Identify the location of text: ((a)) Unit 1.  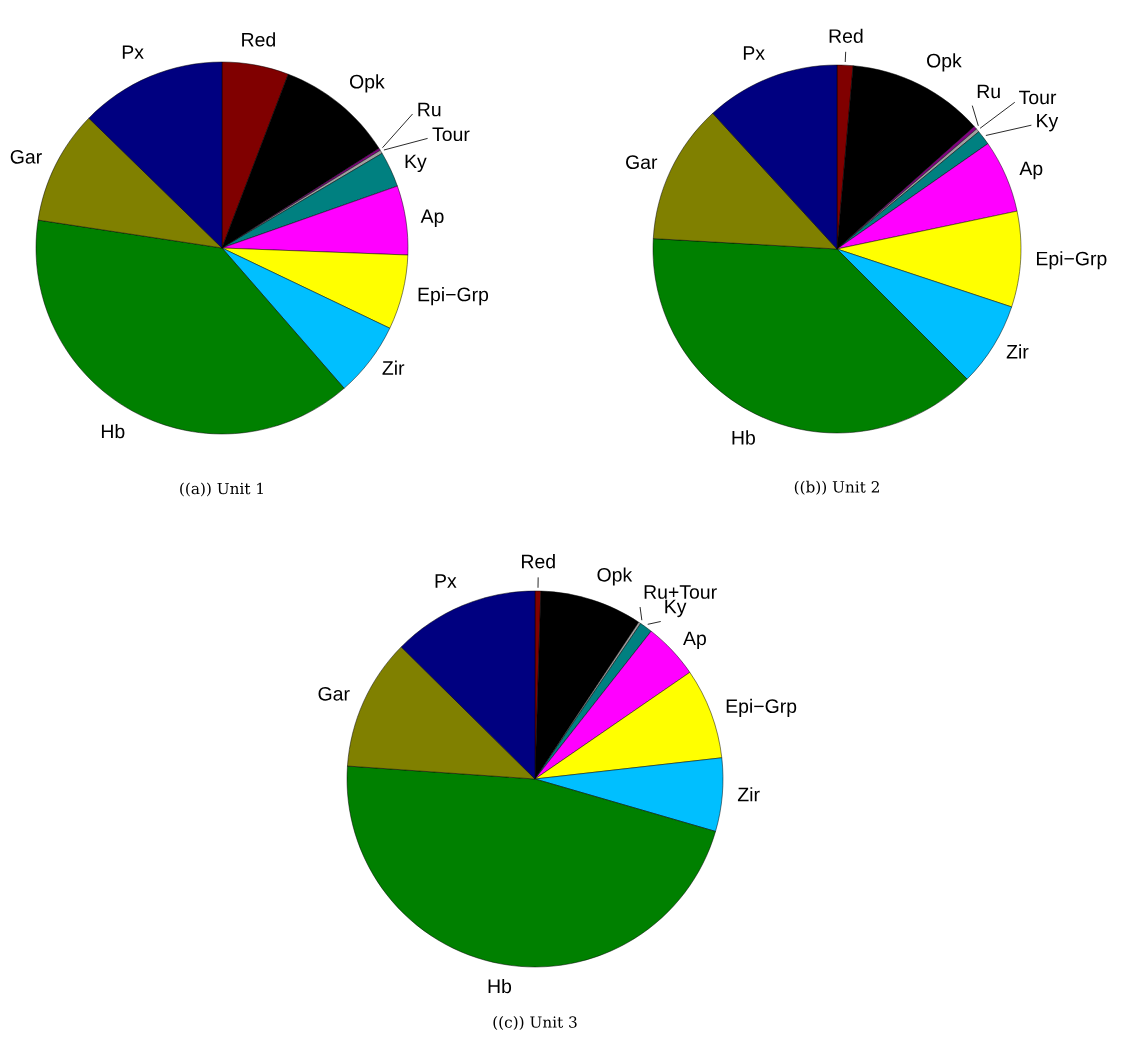
(221, 489).